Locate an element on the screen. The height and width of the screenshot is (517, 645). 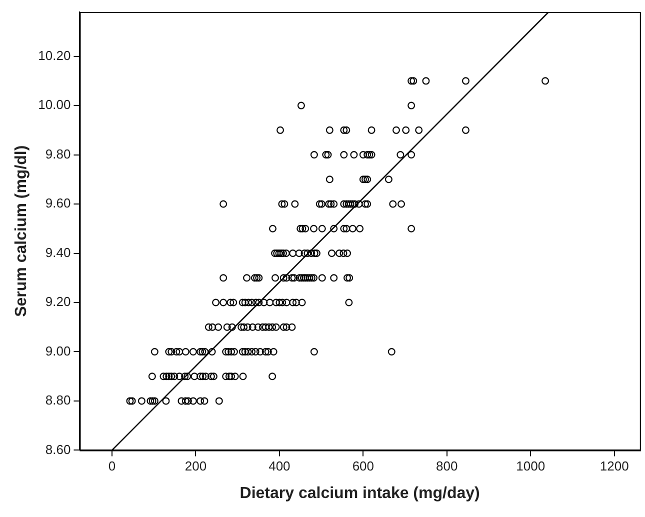
y-tick-label: 10.20 is located at coordinates (54, 55).